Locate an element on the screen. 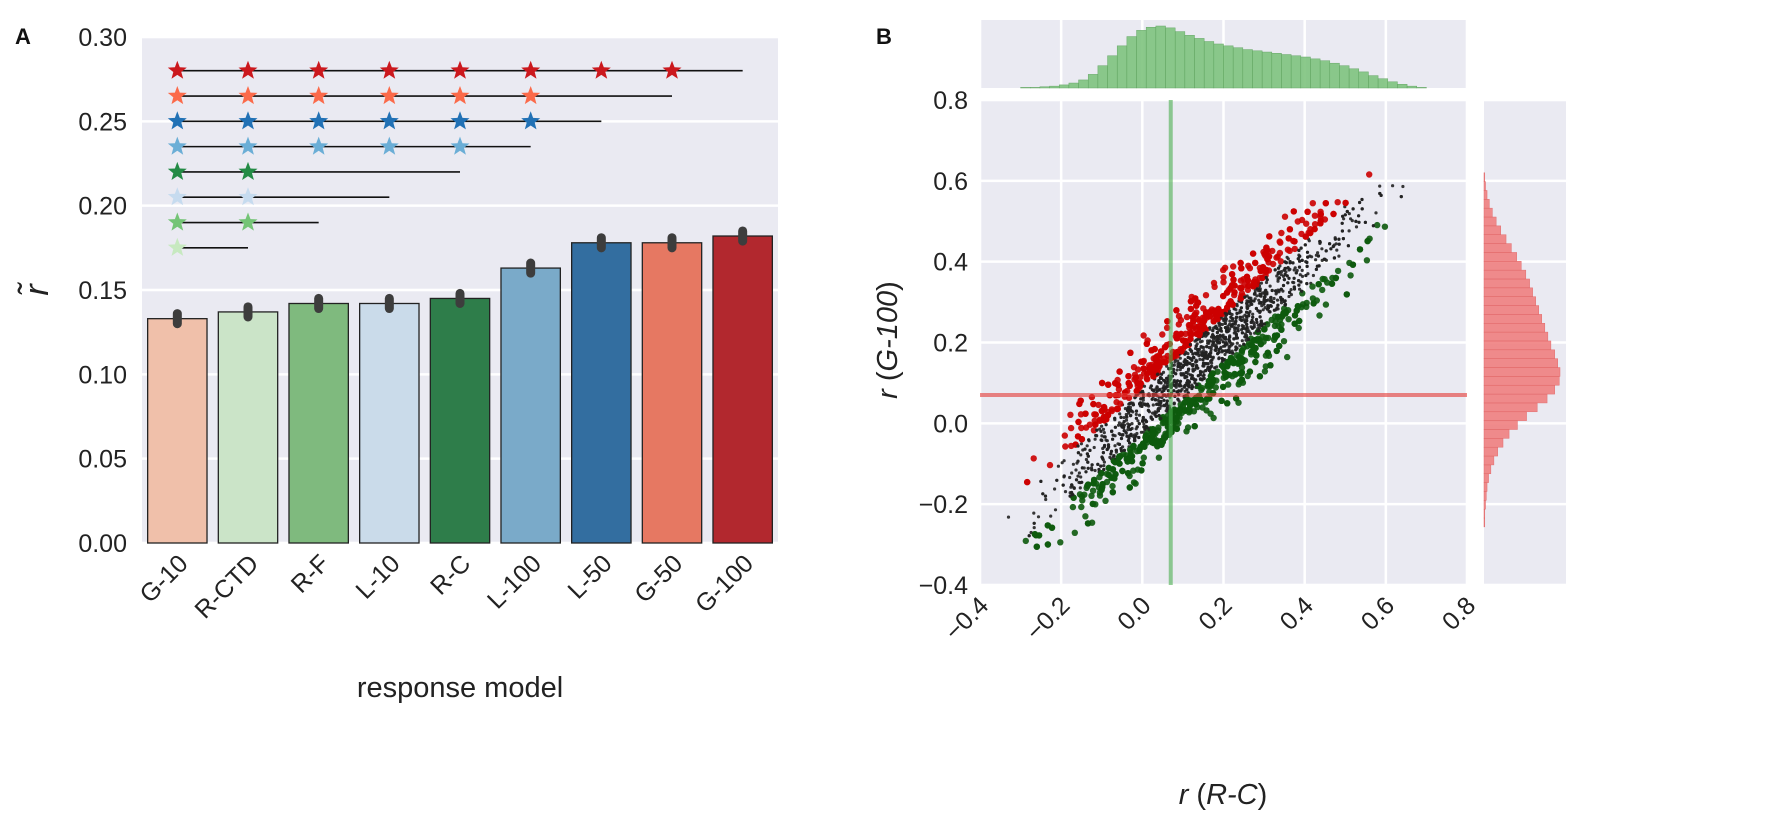  x-tick-label: −0.2 is located at coordinates (1048, 618).